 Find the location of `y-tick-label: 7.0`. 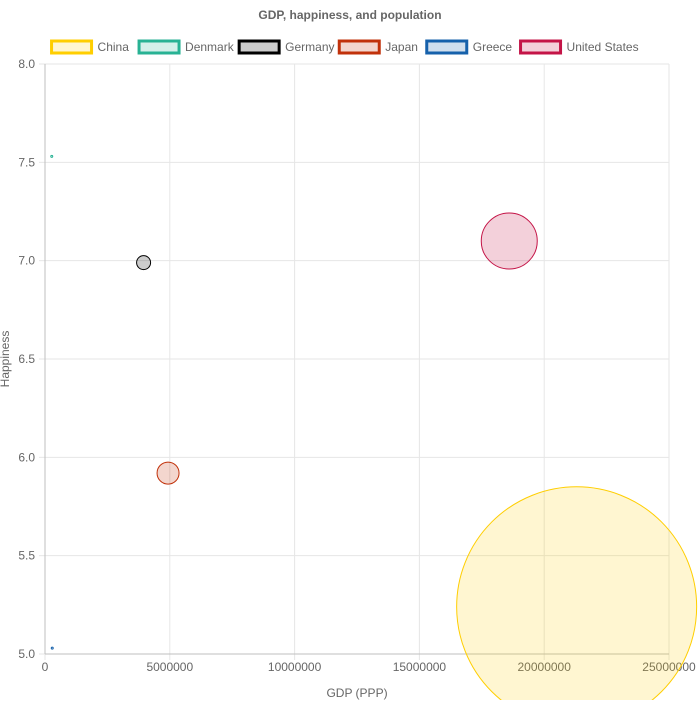

y-tick-label: 7.0 is located at coordinates (26, 261).